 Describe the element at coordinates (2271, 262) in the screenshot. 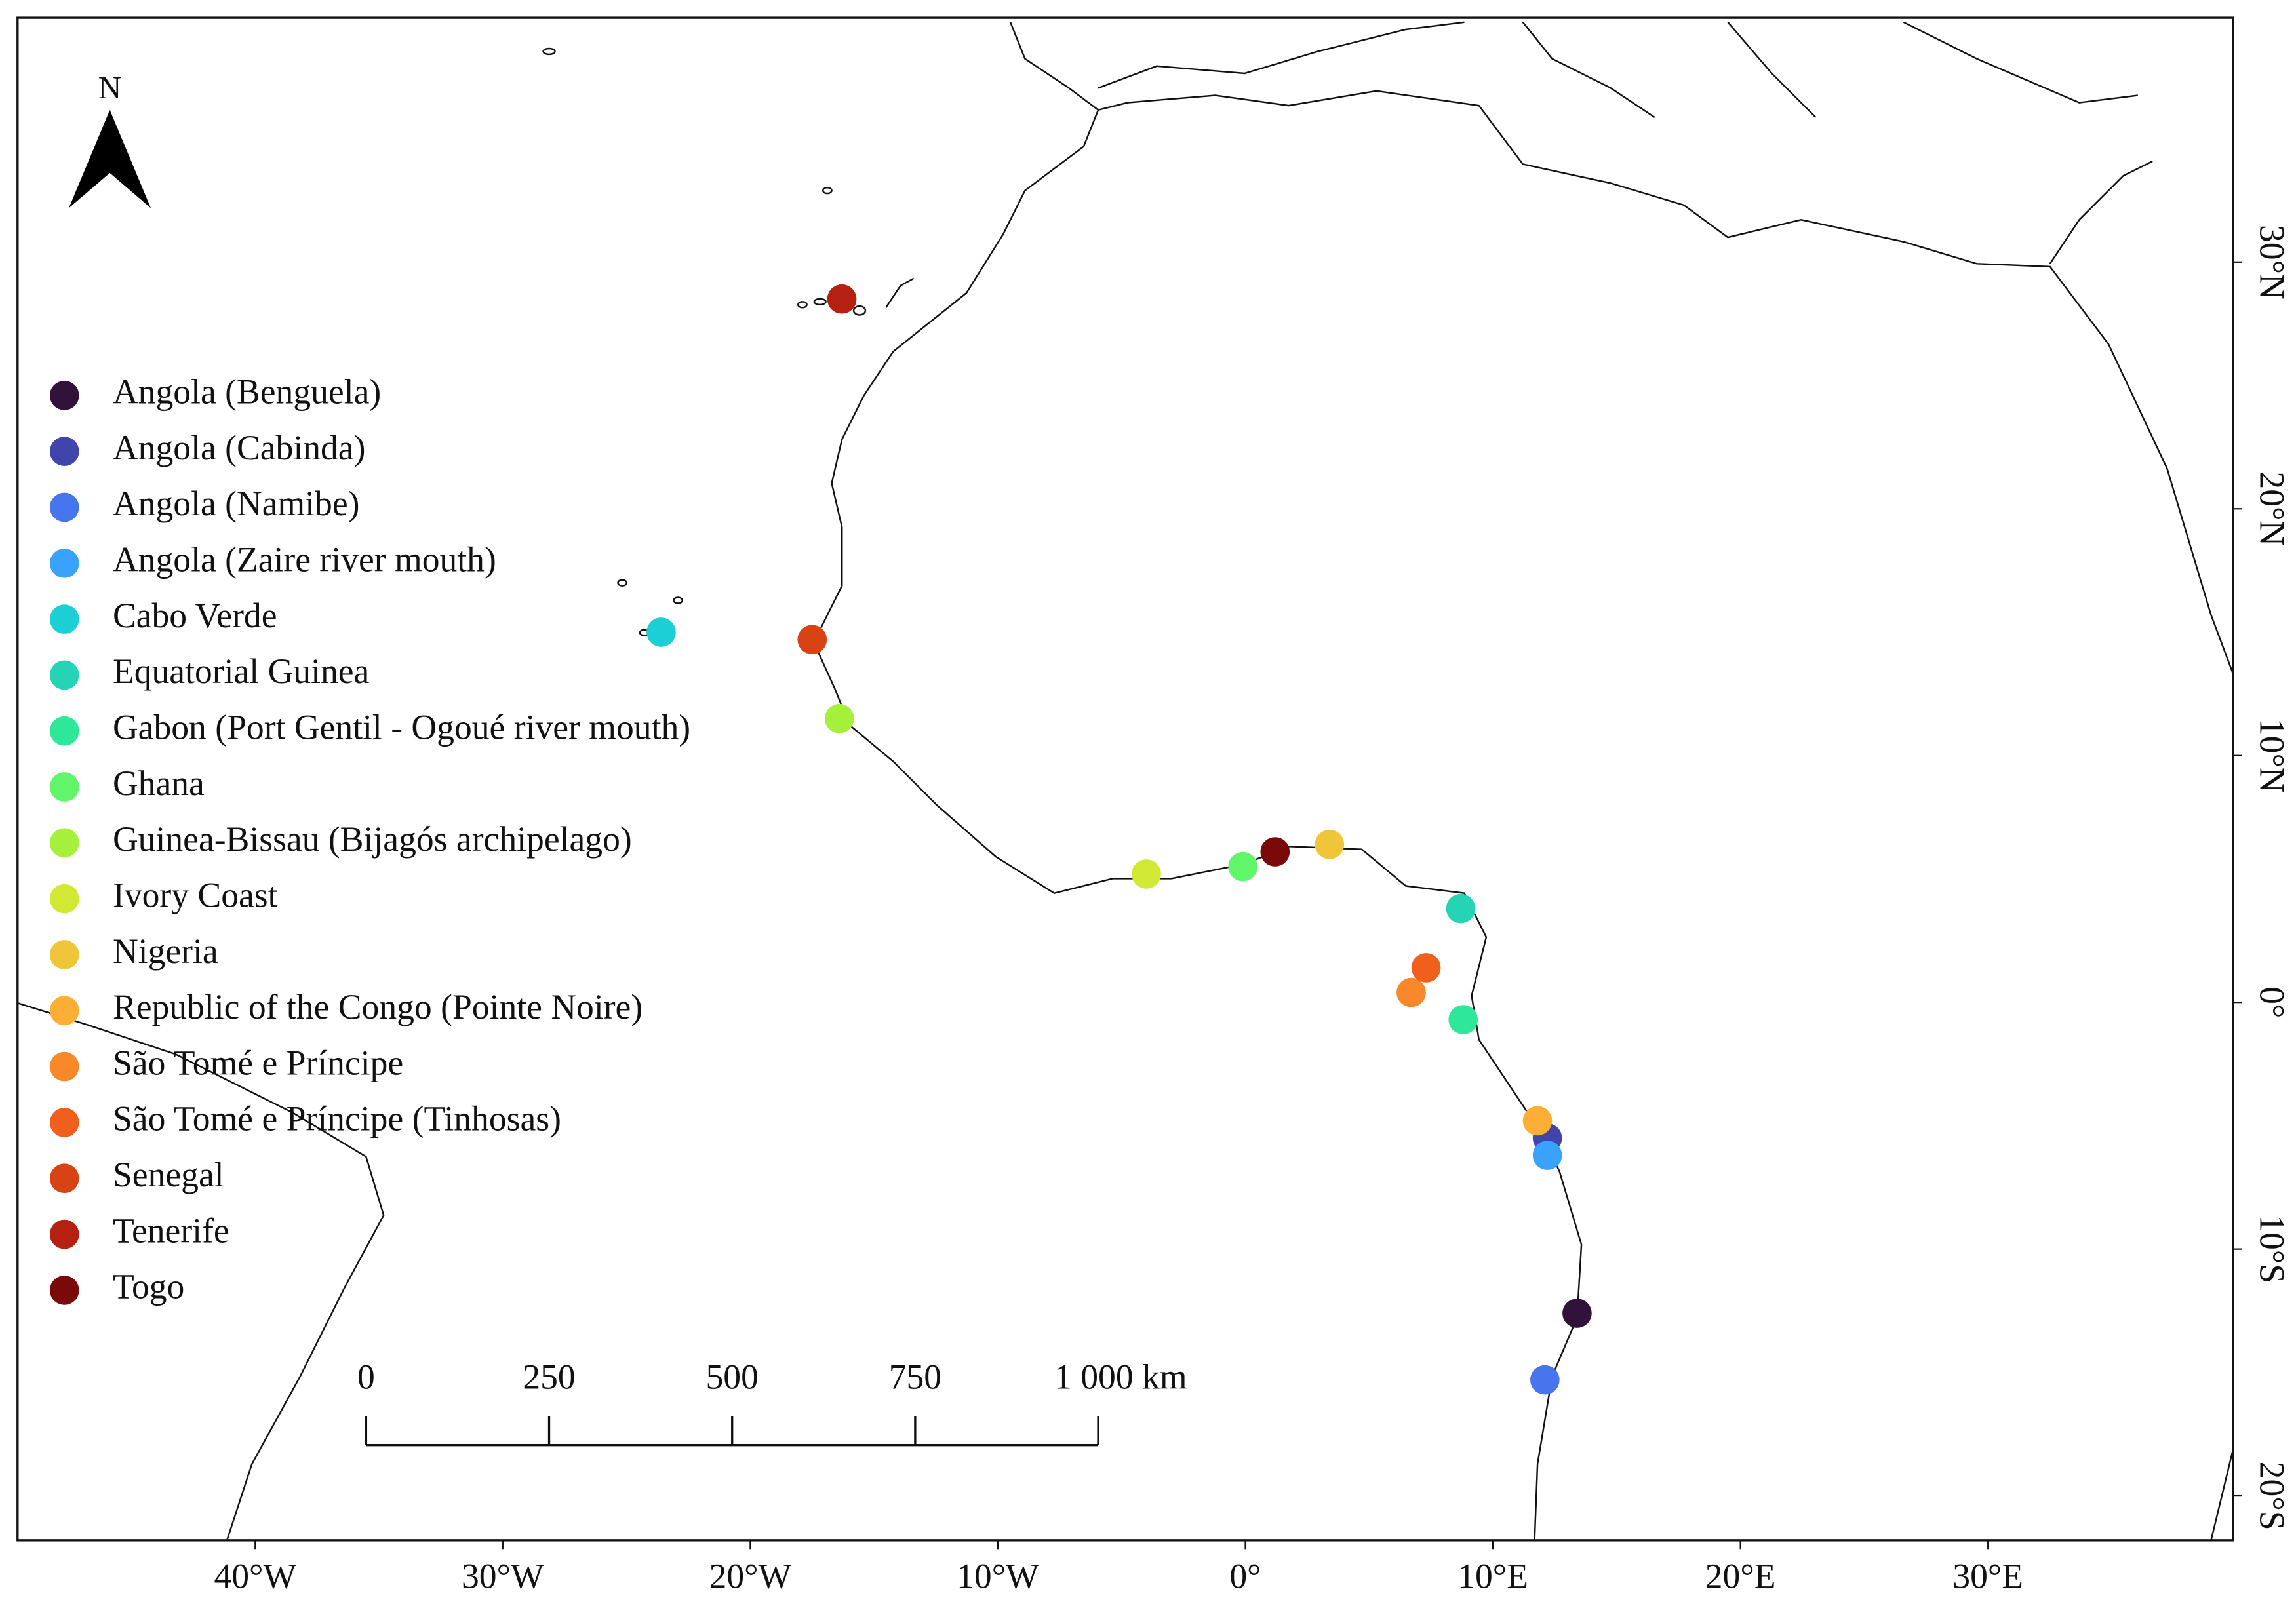

I see `y-tick-label: 30°N` at that location.